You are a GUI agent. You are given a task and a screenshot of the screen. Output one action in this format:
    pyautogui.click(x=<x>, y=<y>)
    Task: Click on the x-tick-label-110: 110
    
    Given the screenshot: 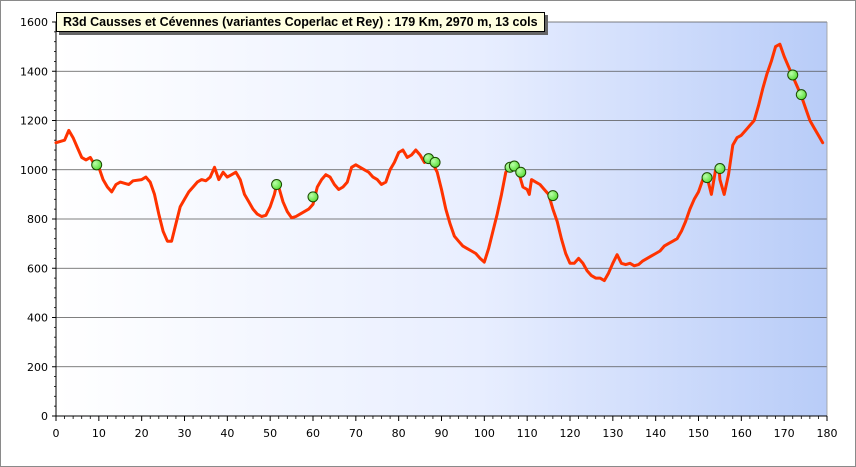 What is the action you would take?
    pyautogui.click(x=527, y=433)
    